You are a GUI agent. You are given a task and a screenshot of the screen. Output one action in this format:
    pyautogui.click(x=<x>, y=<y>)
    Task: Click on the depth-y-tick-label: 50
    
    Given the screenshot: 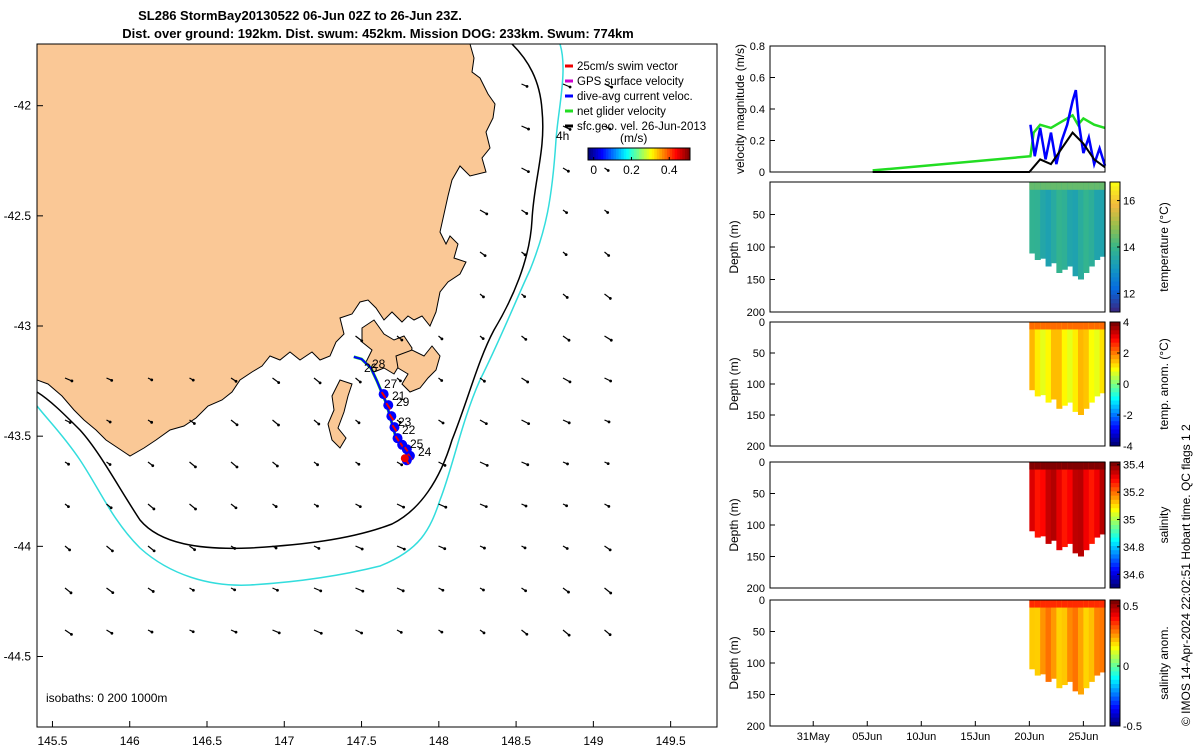 What is the action you would take?
    pyautogui.click(x=759, y=216)
    